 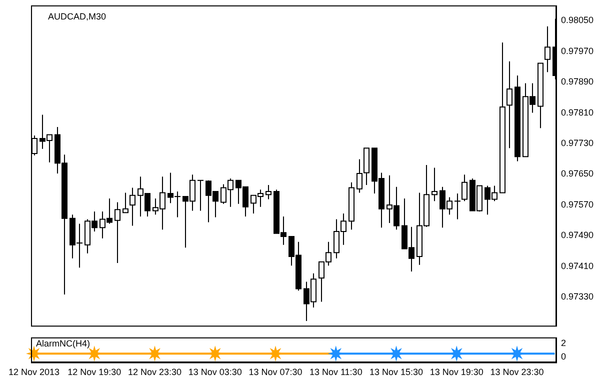 What do you see at coordinates (34, 372) in the screenshot?
I see `x-tick-label: 12 Nov 2013` at bounding box center [34, 372].